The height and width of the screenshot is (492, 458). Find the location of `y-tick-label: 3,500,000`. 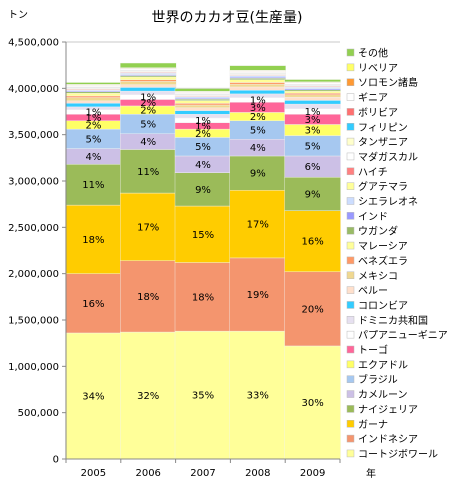

y-tick-label: 3,500,000 is located at coordinates (33, 135).